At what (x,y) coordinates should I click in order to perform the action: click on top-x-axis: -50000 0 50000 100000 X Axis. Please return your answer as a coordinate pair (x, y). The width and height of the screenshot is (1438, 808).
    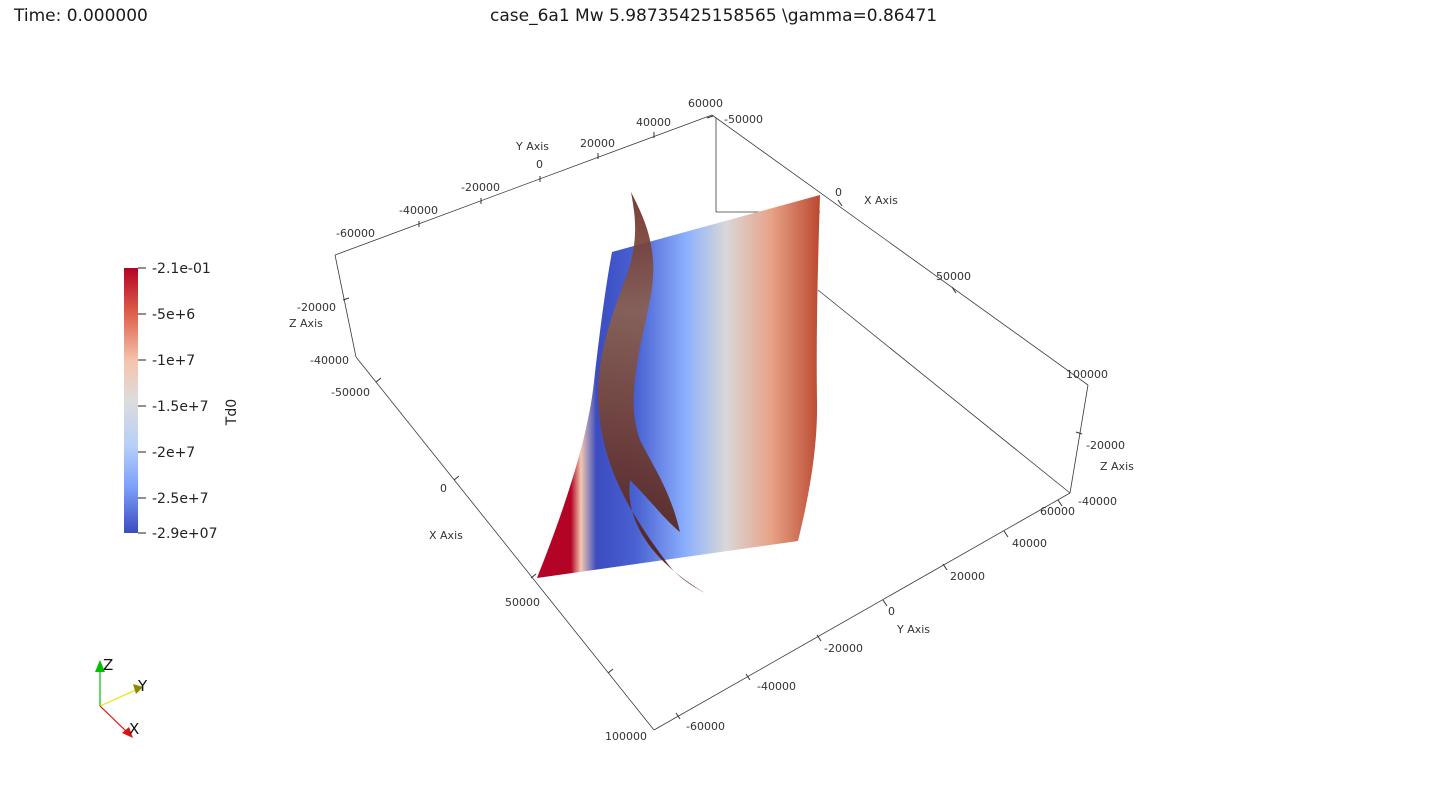
    Looking at the image, I should click on (916, 247).